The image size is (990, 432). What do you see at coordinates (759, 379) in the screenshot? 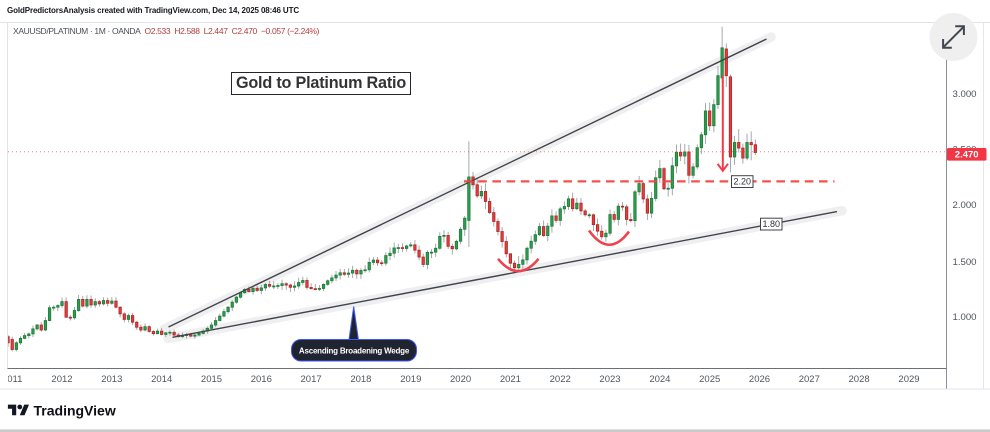
I see `svg-text: 2026` at bounding box center [759, 379].